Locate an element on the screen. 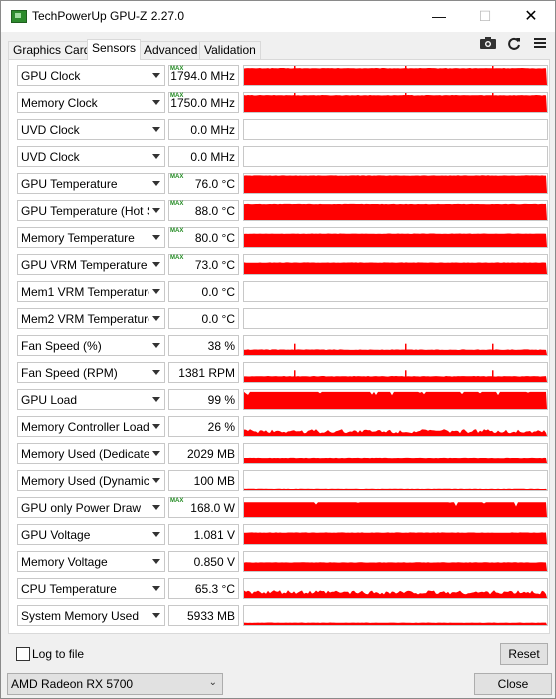 The width and height of the screenshot is (556, 699). tab-validation: Validation is located at coordinates (230, 50).